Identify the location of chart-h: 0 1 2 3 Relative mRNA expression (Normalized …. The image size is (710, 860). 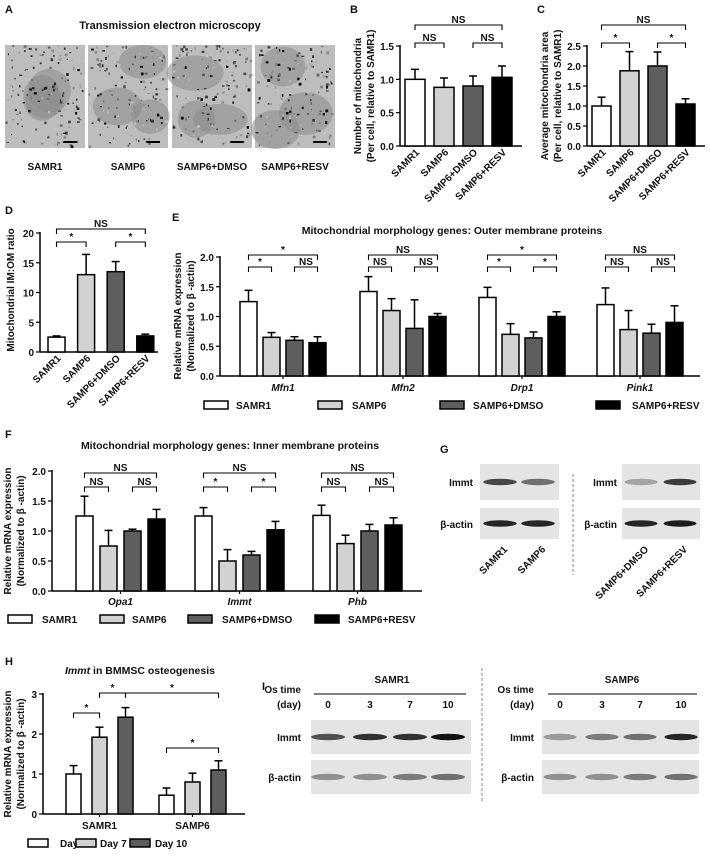
(124, 757).